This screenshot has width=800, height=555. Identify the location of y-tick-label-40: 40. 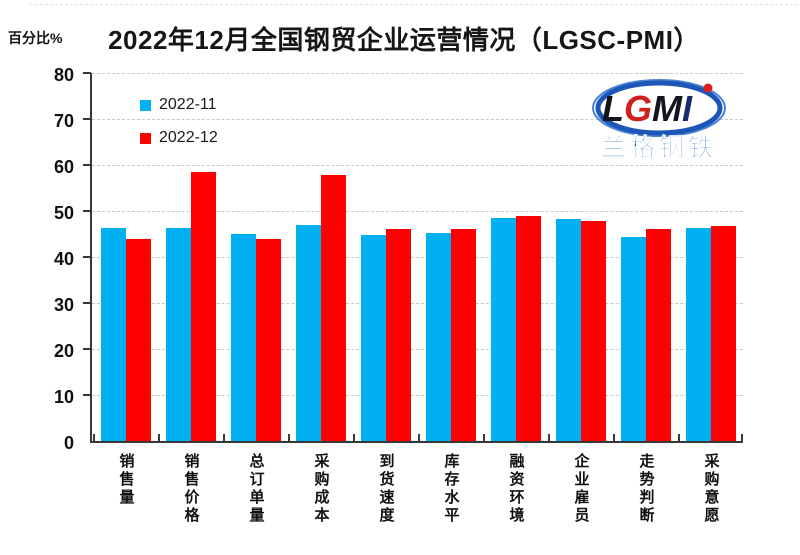
(63, 259).